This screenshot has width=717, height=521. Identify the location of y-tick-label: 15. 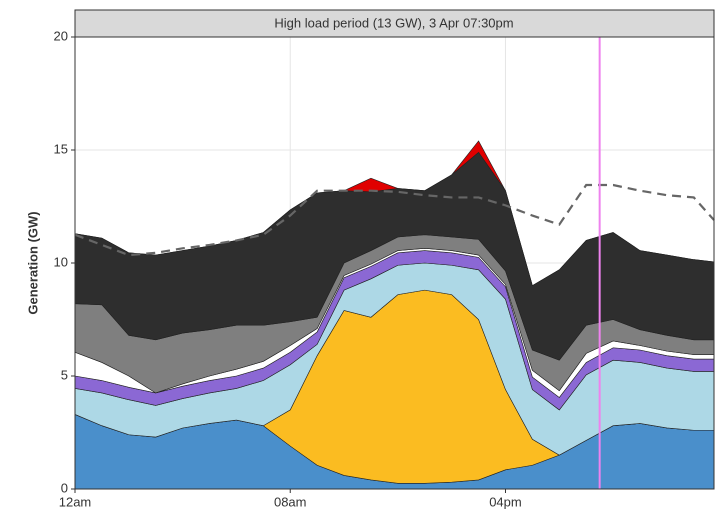
(61, 148).